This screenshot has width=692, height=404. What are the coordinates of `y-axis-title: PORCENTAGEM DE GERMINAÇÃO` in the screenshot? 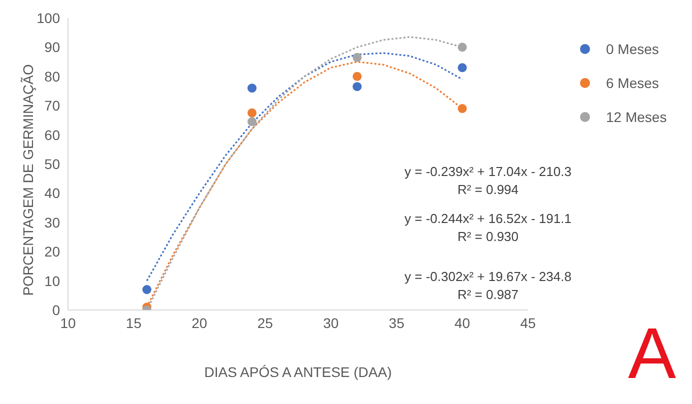 It's located at (28, 180).